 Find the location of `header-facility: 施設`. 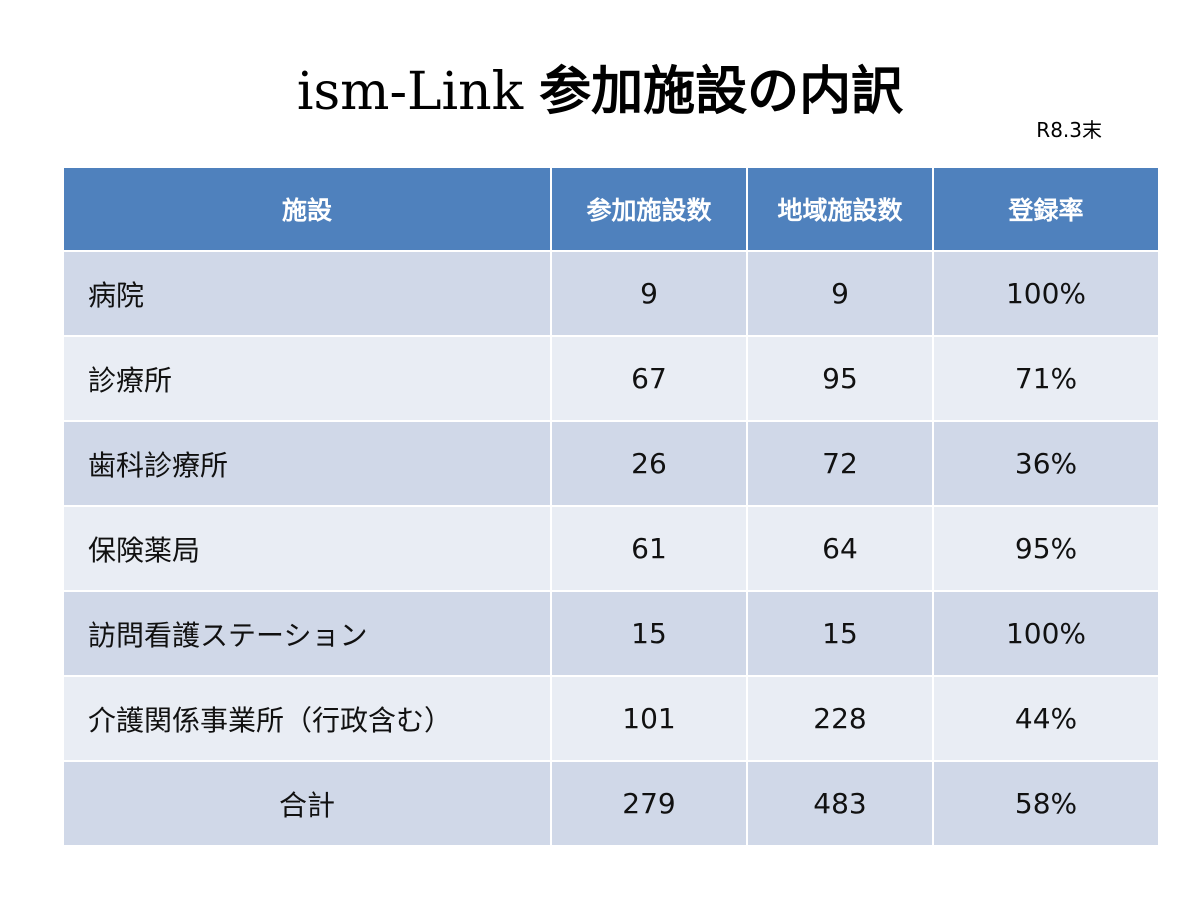

header-facility: 施設 is located at coordinates (307, 209).